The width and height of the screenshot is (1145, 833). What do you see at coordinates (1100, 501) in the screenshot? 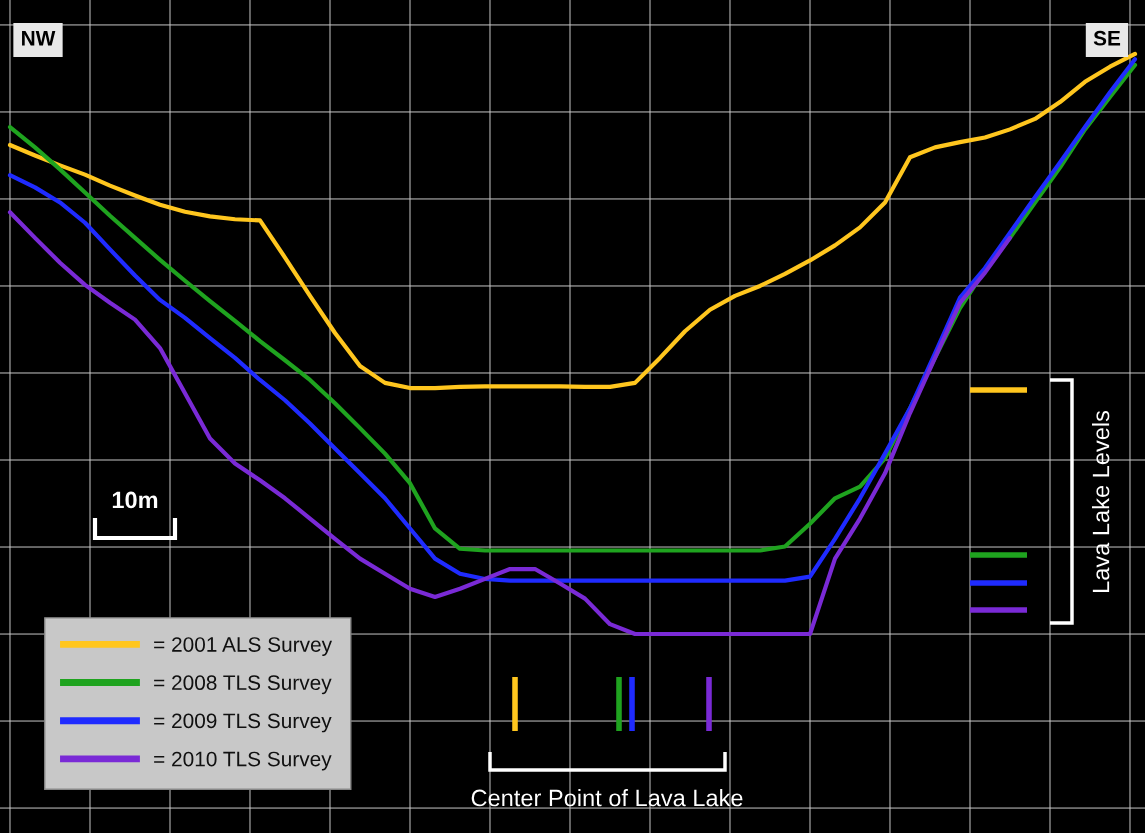
I see `annotation: Lava Lake Levels` at bounding box center [1100, 501].